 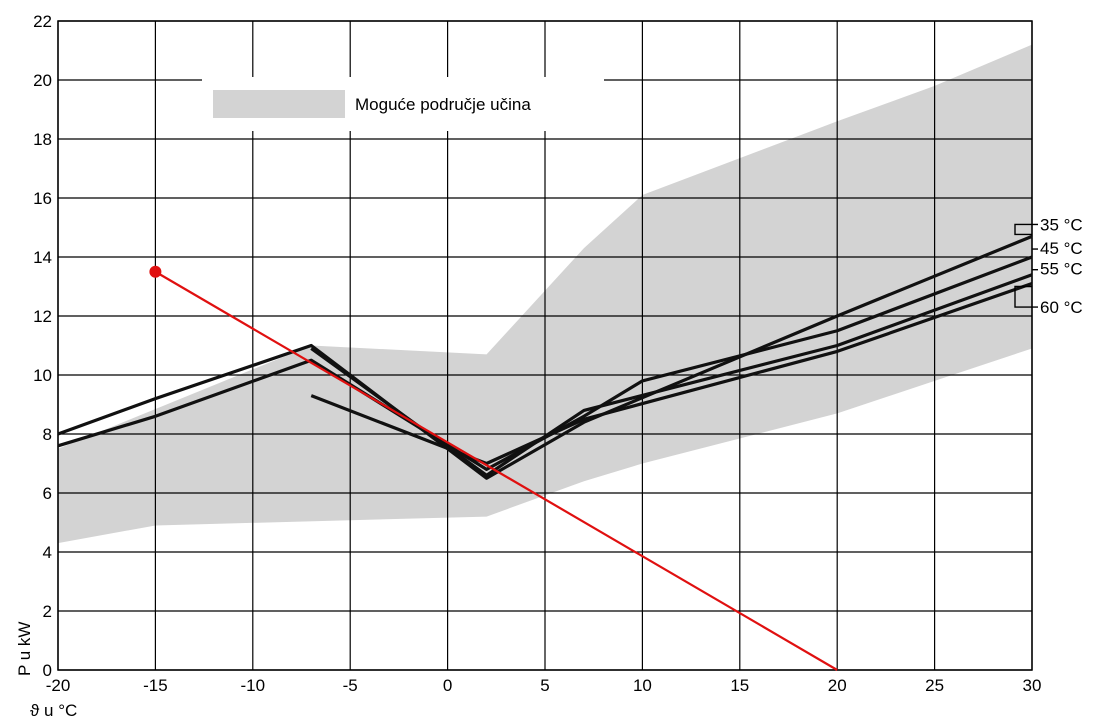 I want to click on x-tick-label: 5, so click(x=544, y=685).